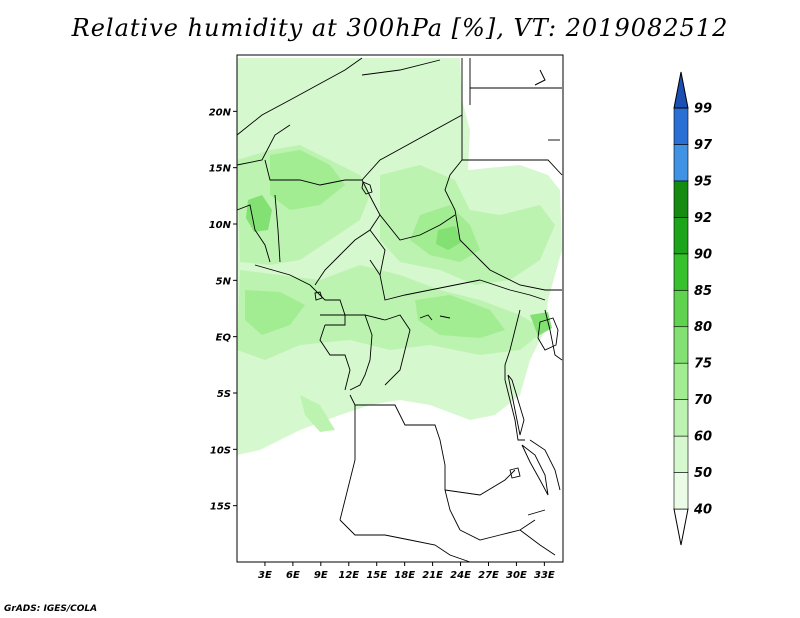 This screenshot has width=800, height=618. What do you see at coordinates (51, 609) in the screenshot?
I see `grads-credit: GrADS: IGES/COLA` at bounding box center [51, 609].